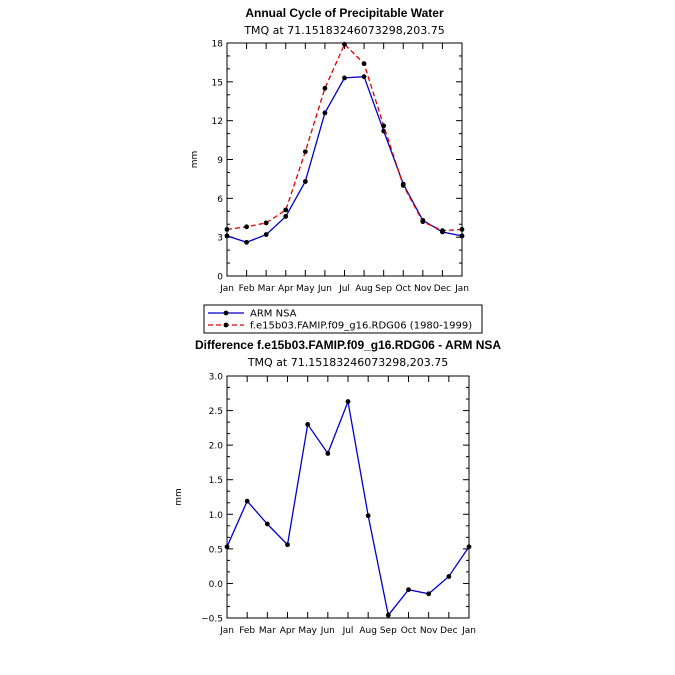 The width and height of the screenshot is (675, 675). What do you see at coordinates (216, 447) in the screenshot?
I see `y-tick-label: 2.0` at bounding box center [216, 447].